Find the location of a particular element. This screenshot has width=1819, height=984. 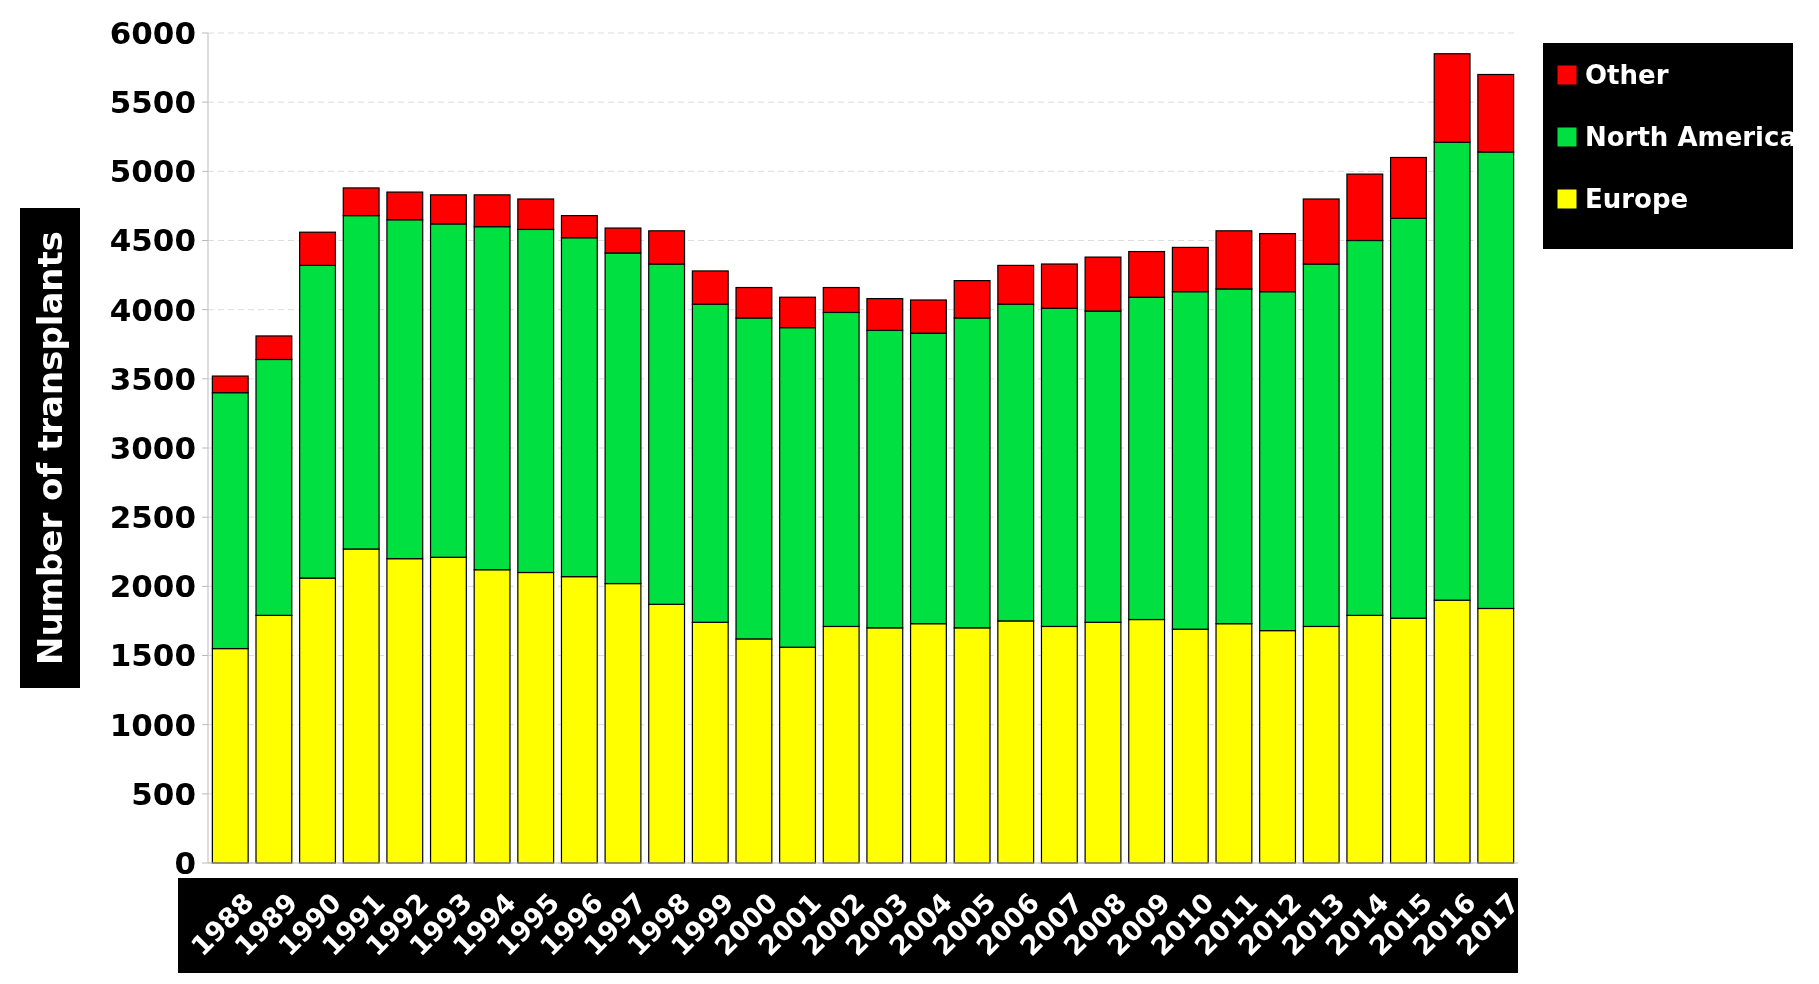

y-tick-label: 3000 is located at coordinates (152, 447).